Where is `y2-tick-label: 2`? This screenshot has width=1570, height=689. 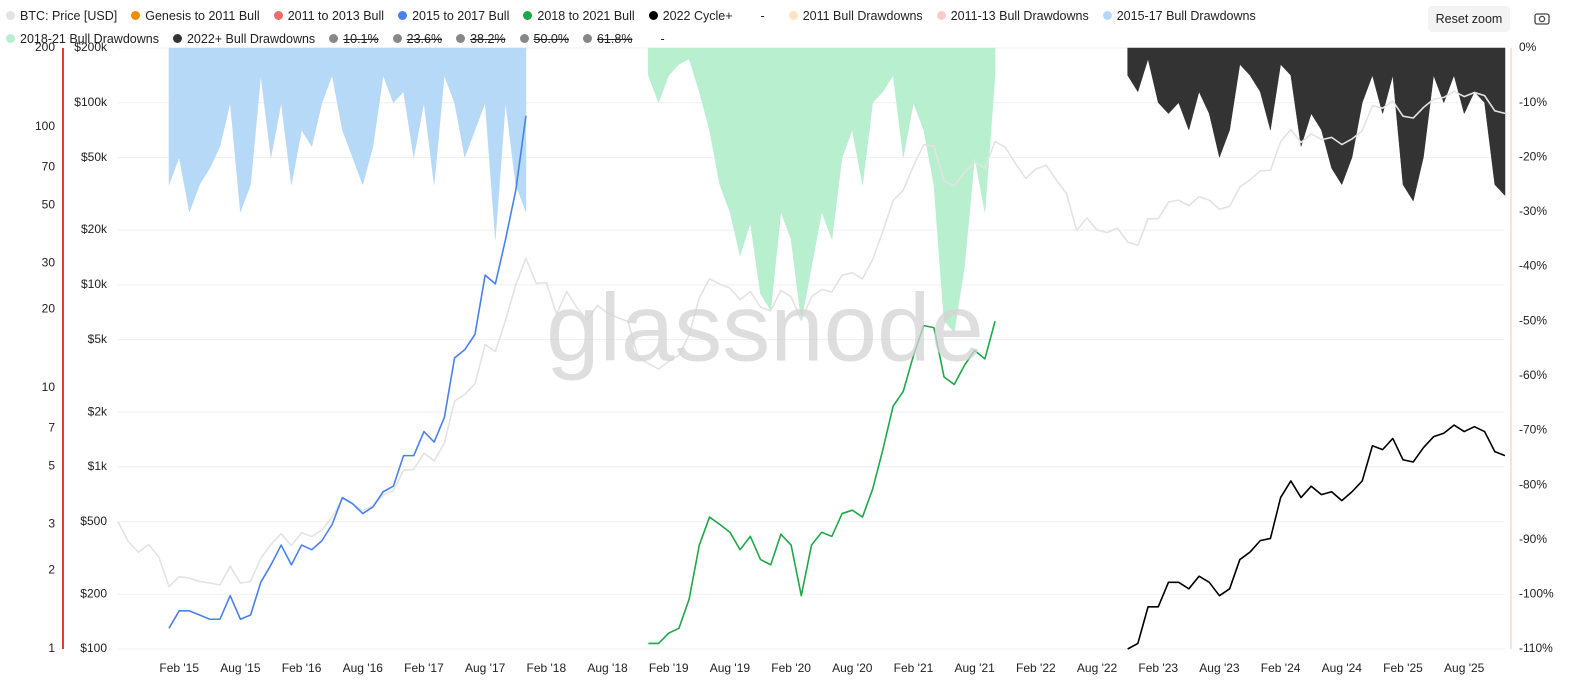 y2-tick-label: 2 is located at coordinates (51, 570).